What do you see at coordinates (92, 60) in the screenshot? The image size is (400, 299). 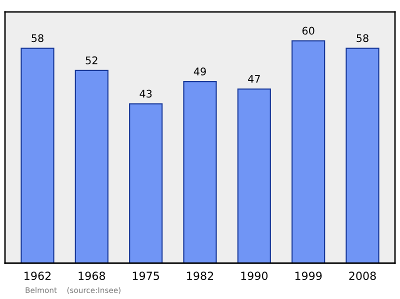 I see `data-label: 52` at bounding box center [92, 60].